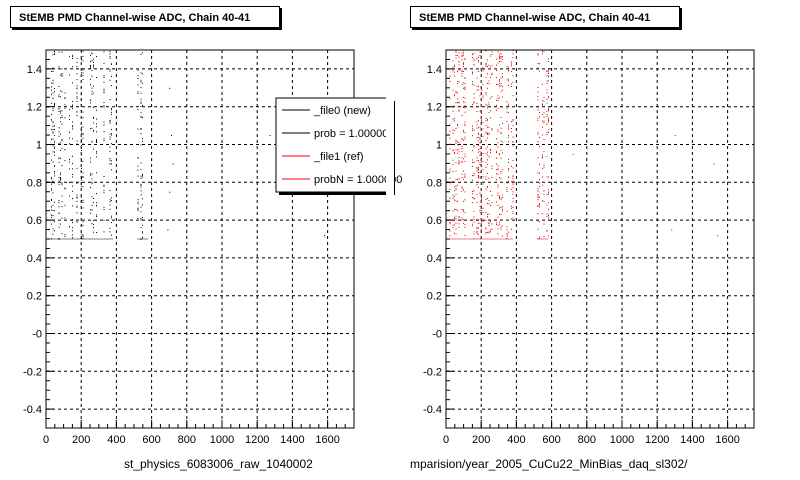 This screenshot has height=480, width=800. Describe the element at coordinates (145, 17) in the screenshot. I see `plot-title-left: StEMB PMD Channel-wise ADC, Chain 40-41` at that location.